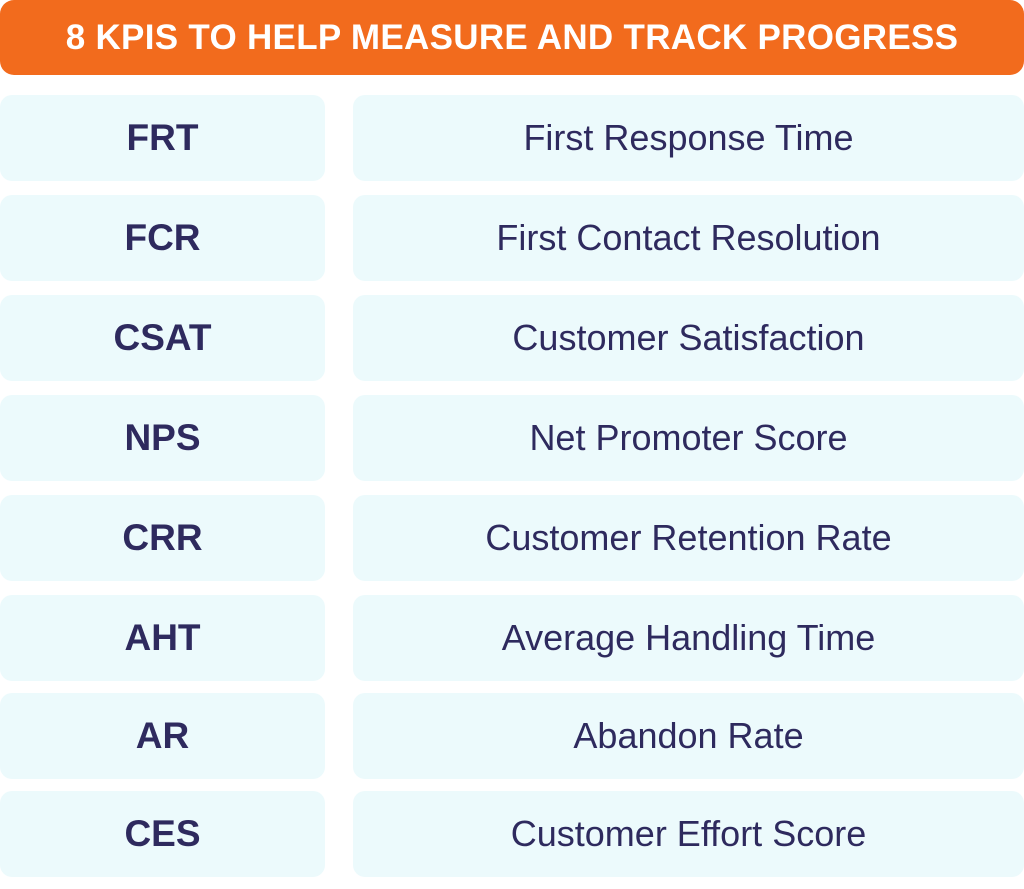  What do you see at coordinates (162, 438) in the screenshot?
I see `kpi-abbreviation: NPS` at bounding box center [162, 438].